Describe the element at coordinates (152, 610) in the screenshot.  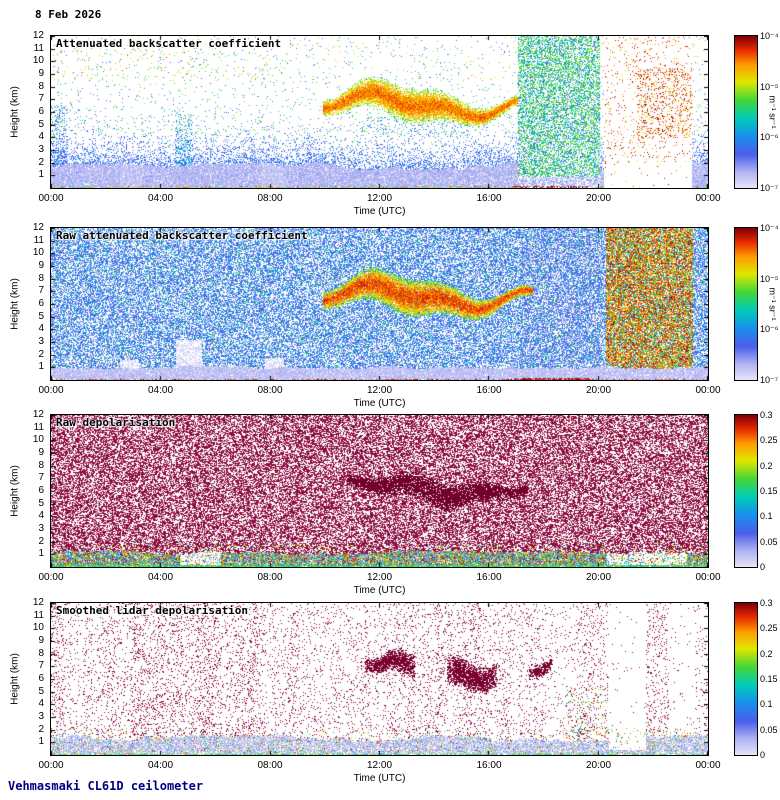
I see `panel-title: Smoothed lidar depolarisation` at that location.